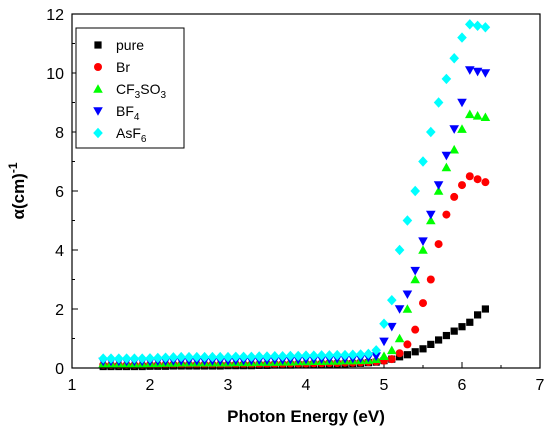 This screenshot has width=550, height=435. Describe the element at coordinates (72, 385) in the screenshot. I see `x-tick-label: 1` at that location.